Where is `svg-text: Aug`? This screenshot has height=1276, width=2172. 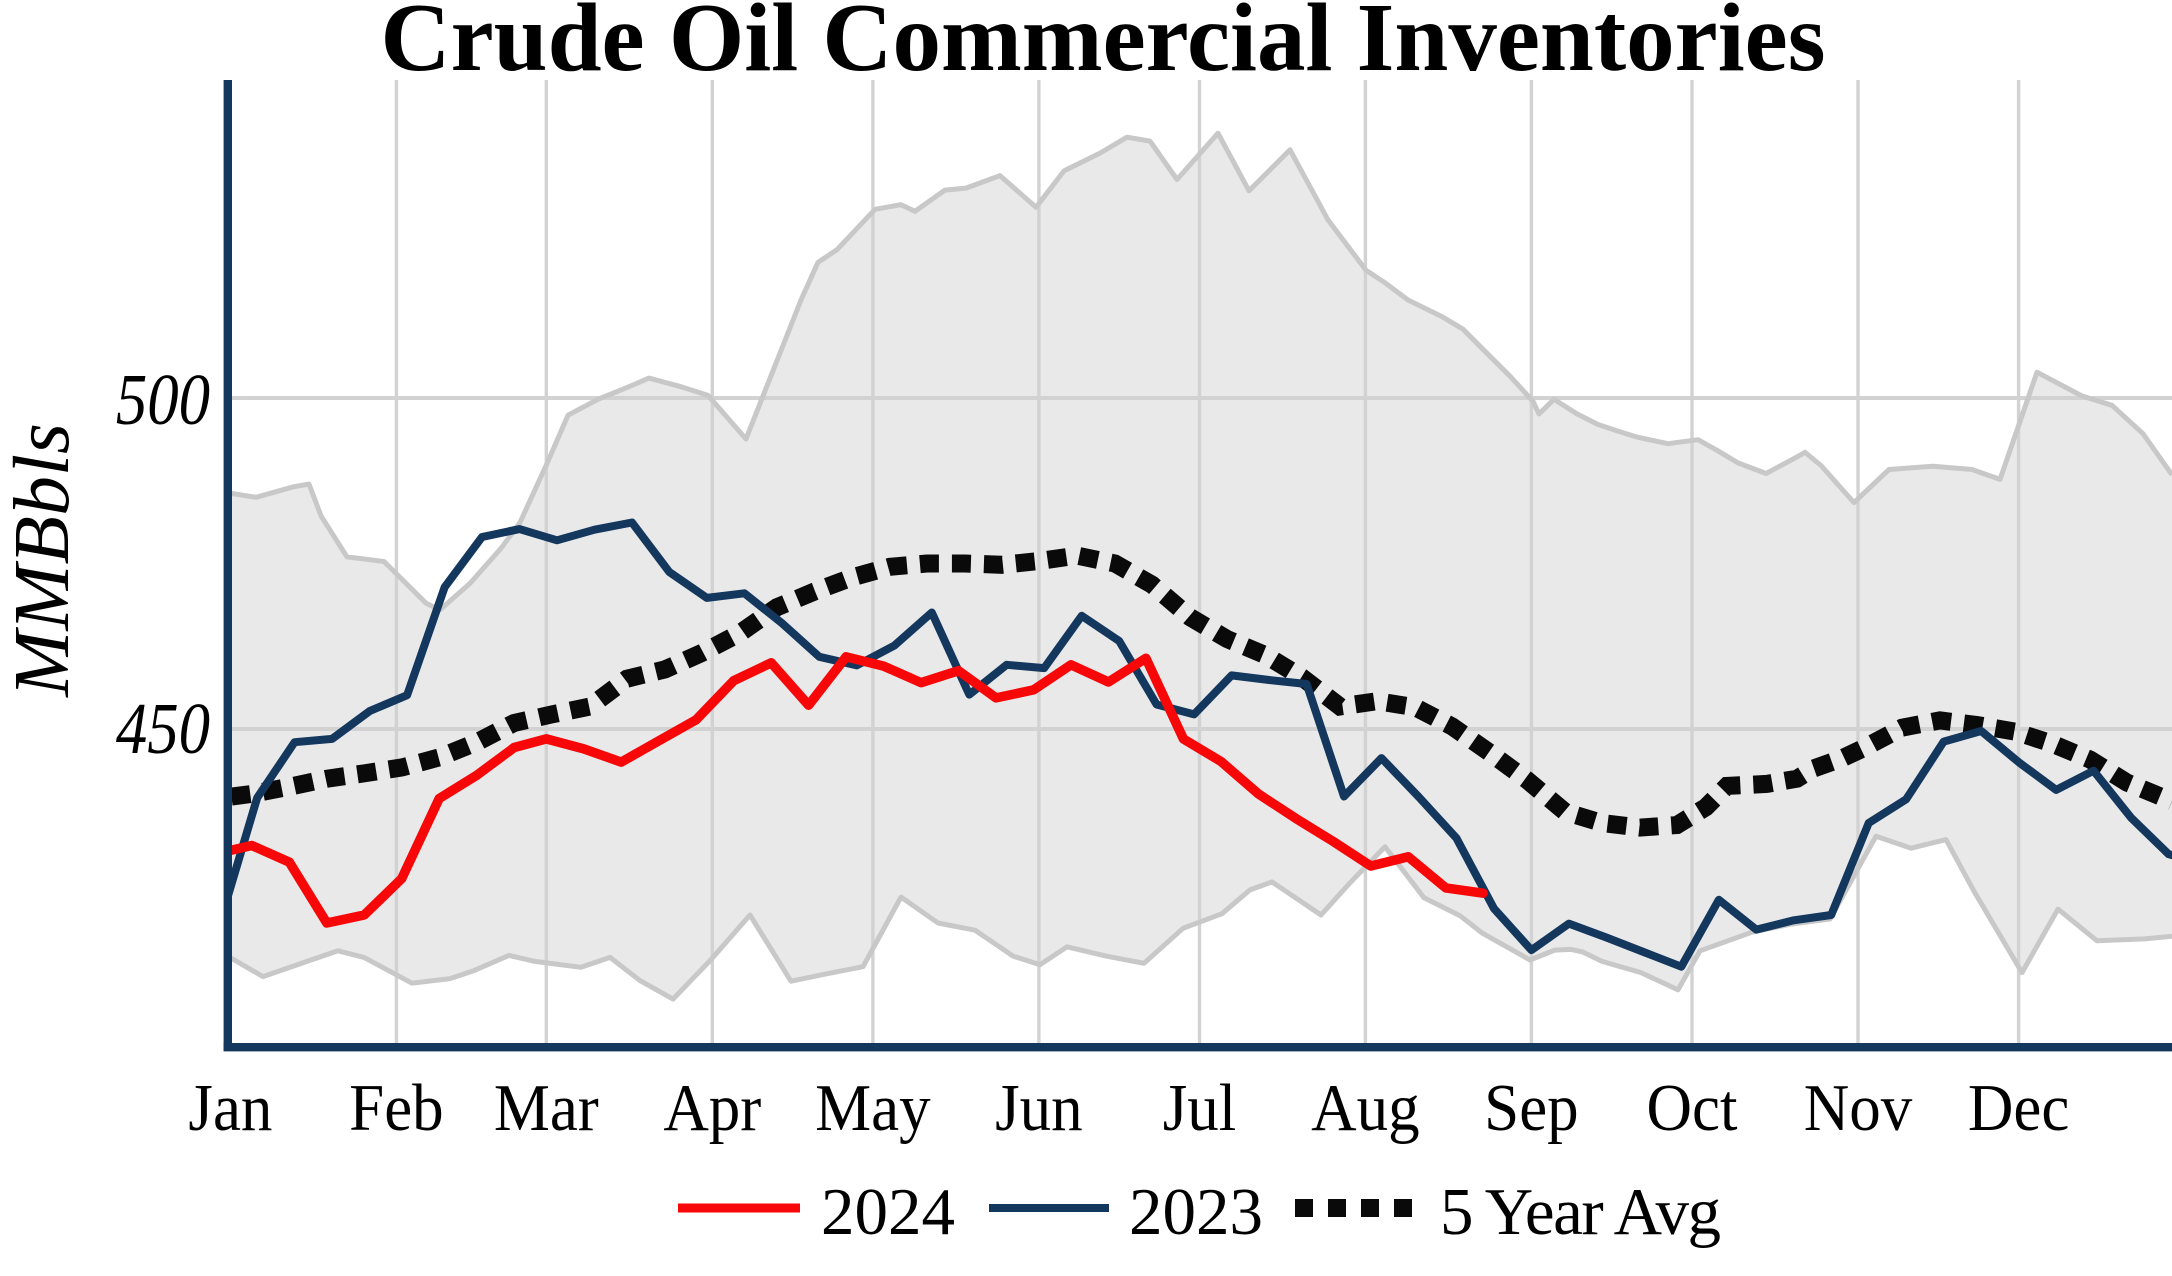
svg-text: Aug is located at coordinates (1365, 1108).